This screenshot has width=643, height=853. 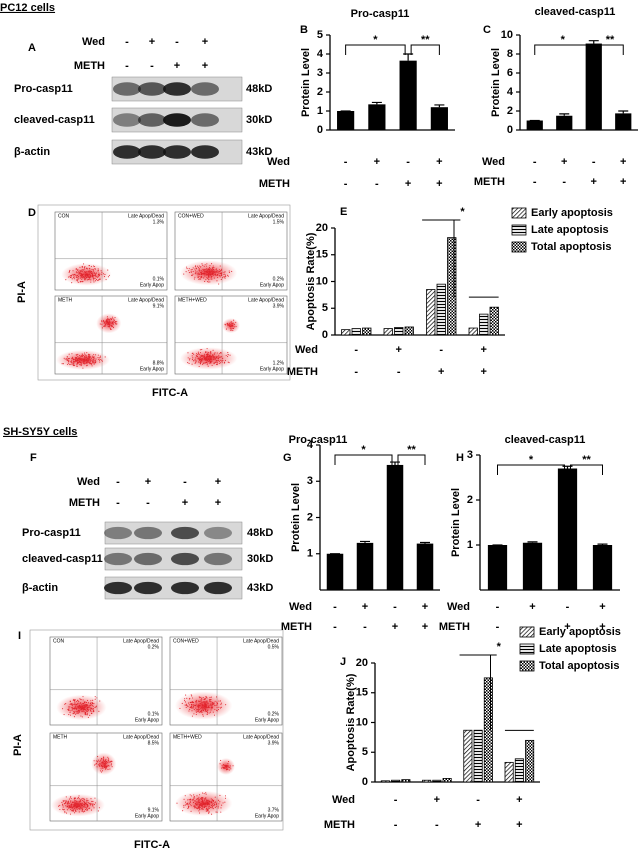 I want to click on panel-frame, so click(x=156, y=730).